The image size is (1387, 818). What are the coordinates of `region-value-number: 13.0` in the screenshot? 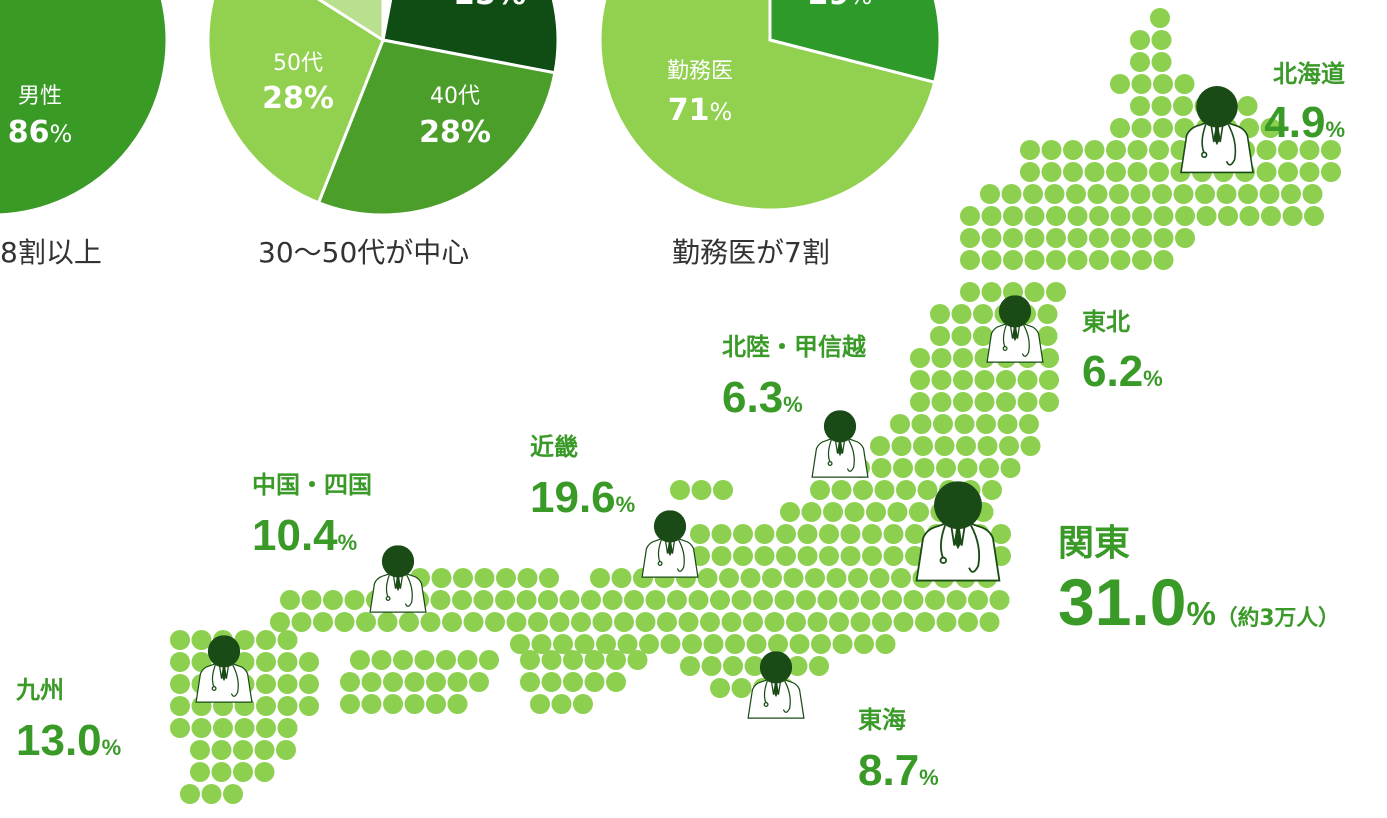 It's located at (59, 740).